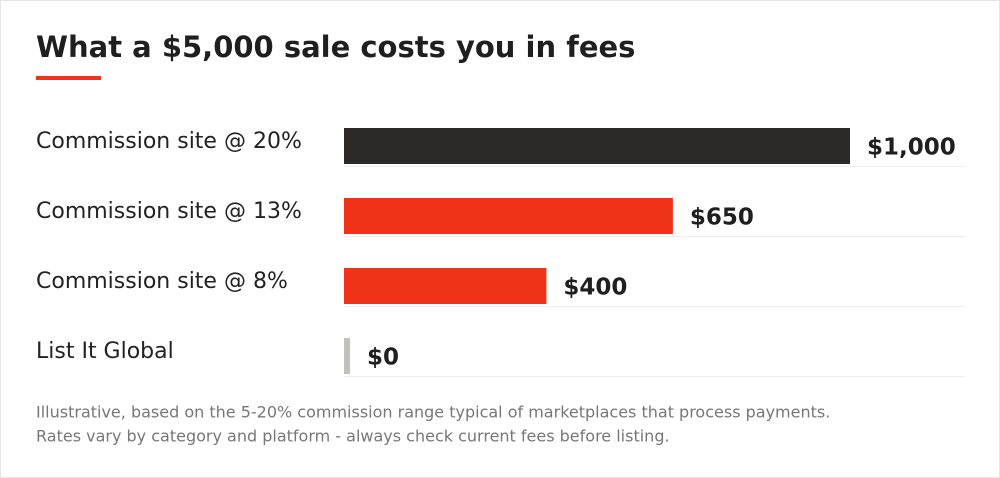  I want to click on value-label: $1,000, so click(911, 148).